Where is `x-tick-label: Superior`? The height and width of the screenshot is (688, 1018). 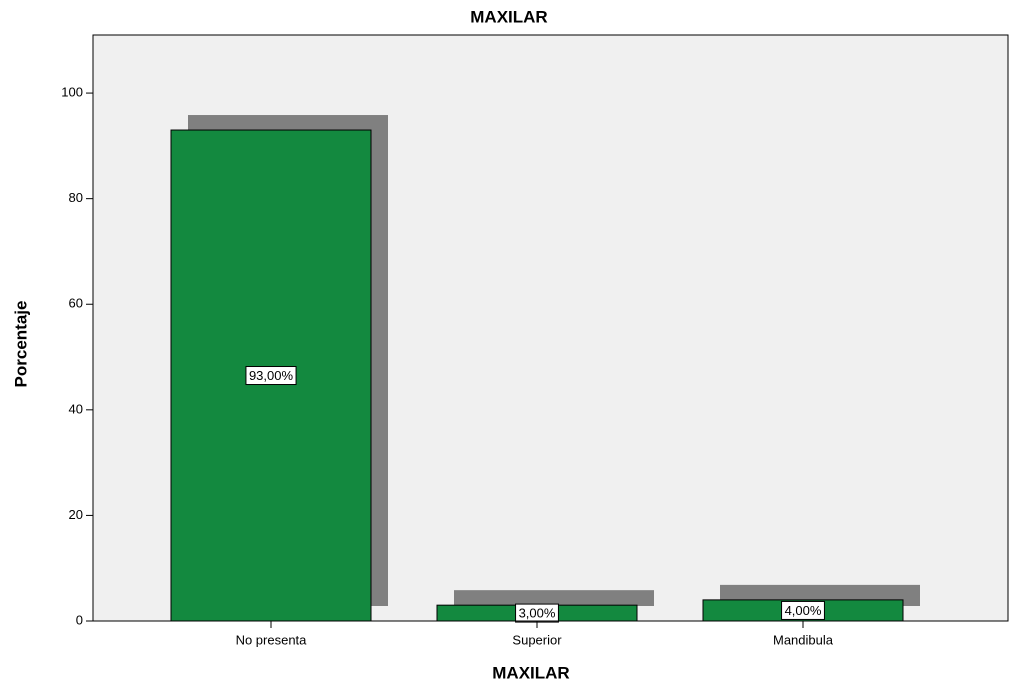 x-tick-label: Superior is located at coordinates (537, 639).